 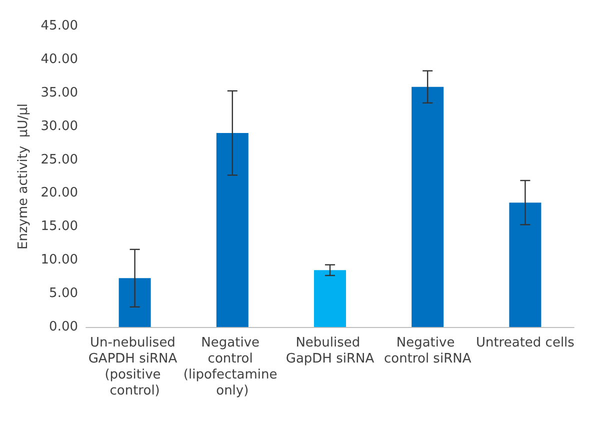 What do you see at coordinates (63, 294) in the screenshot?
I see `y-tick-label: 5.00` at bounding box center [63, 294].